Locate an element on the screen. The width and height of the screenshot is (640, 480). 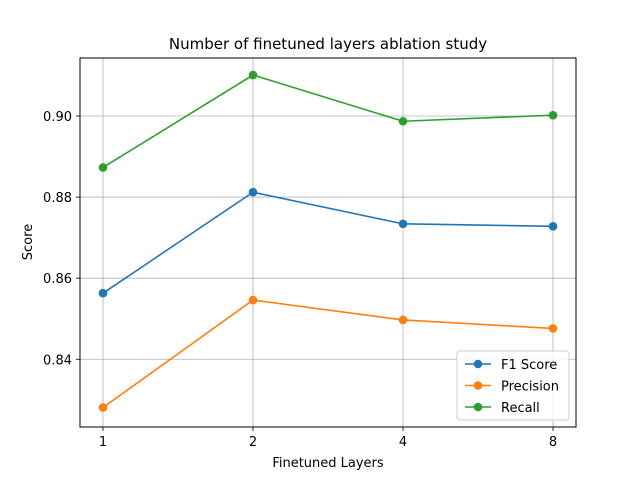
y-tick-label: 0.84 is located at coordinates (57, 360).